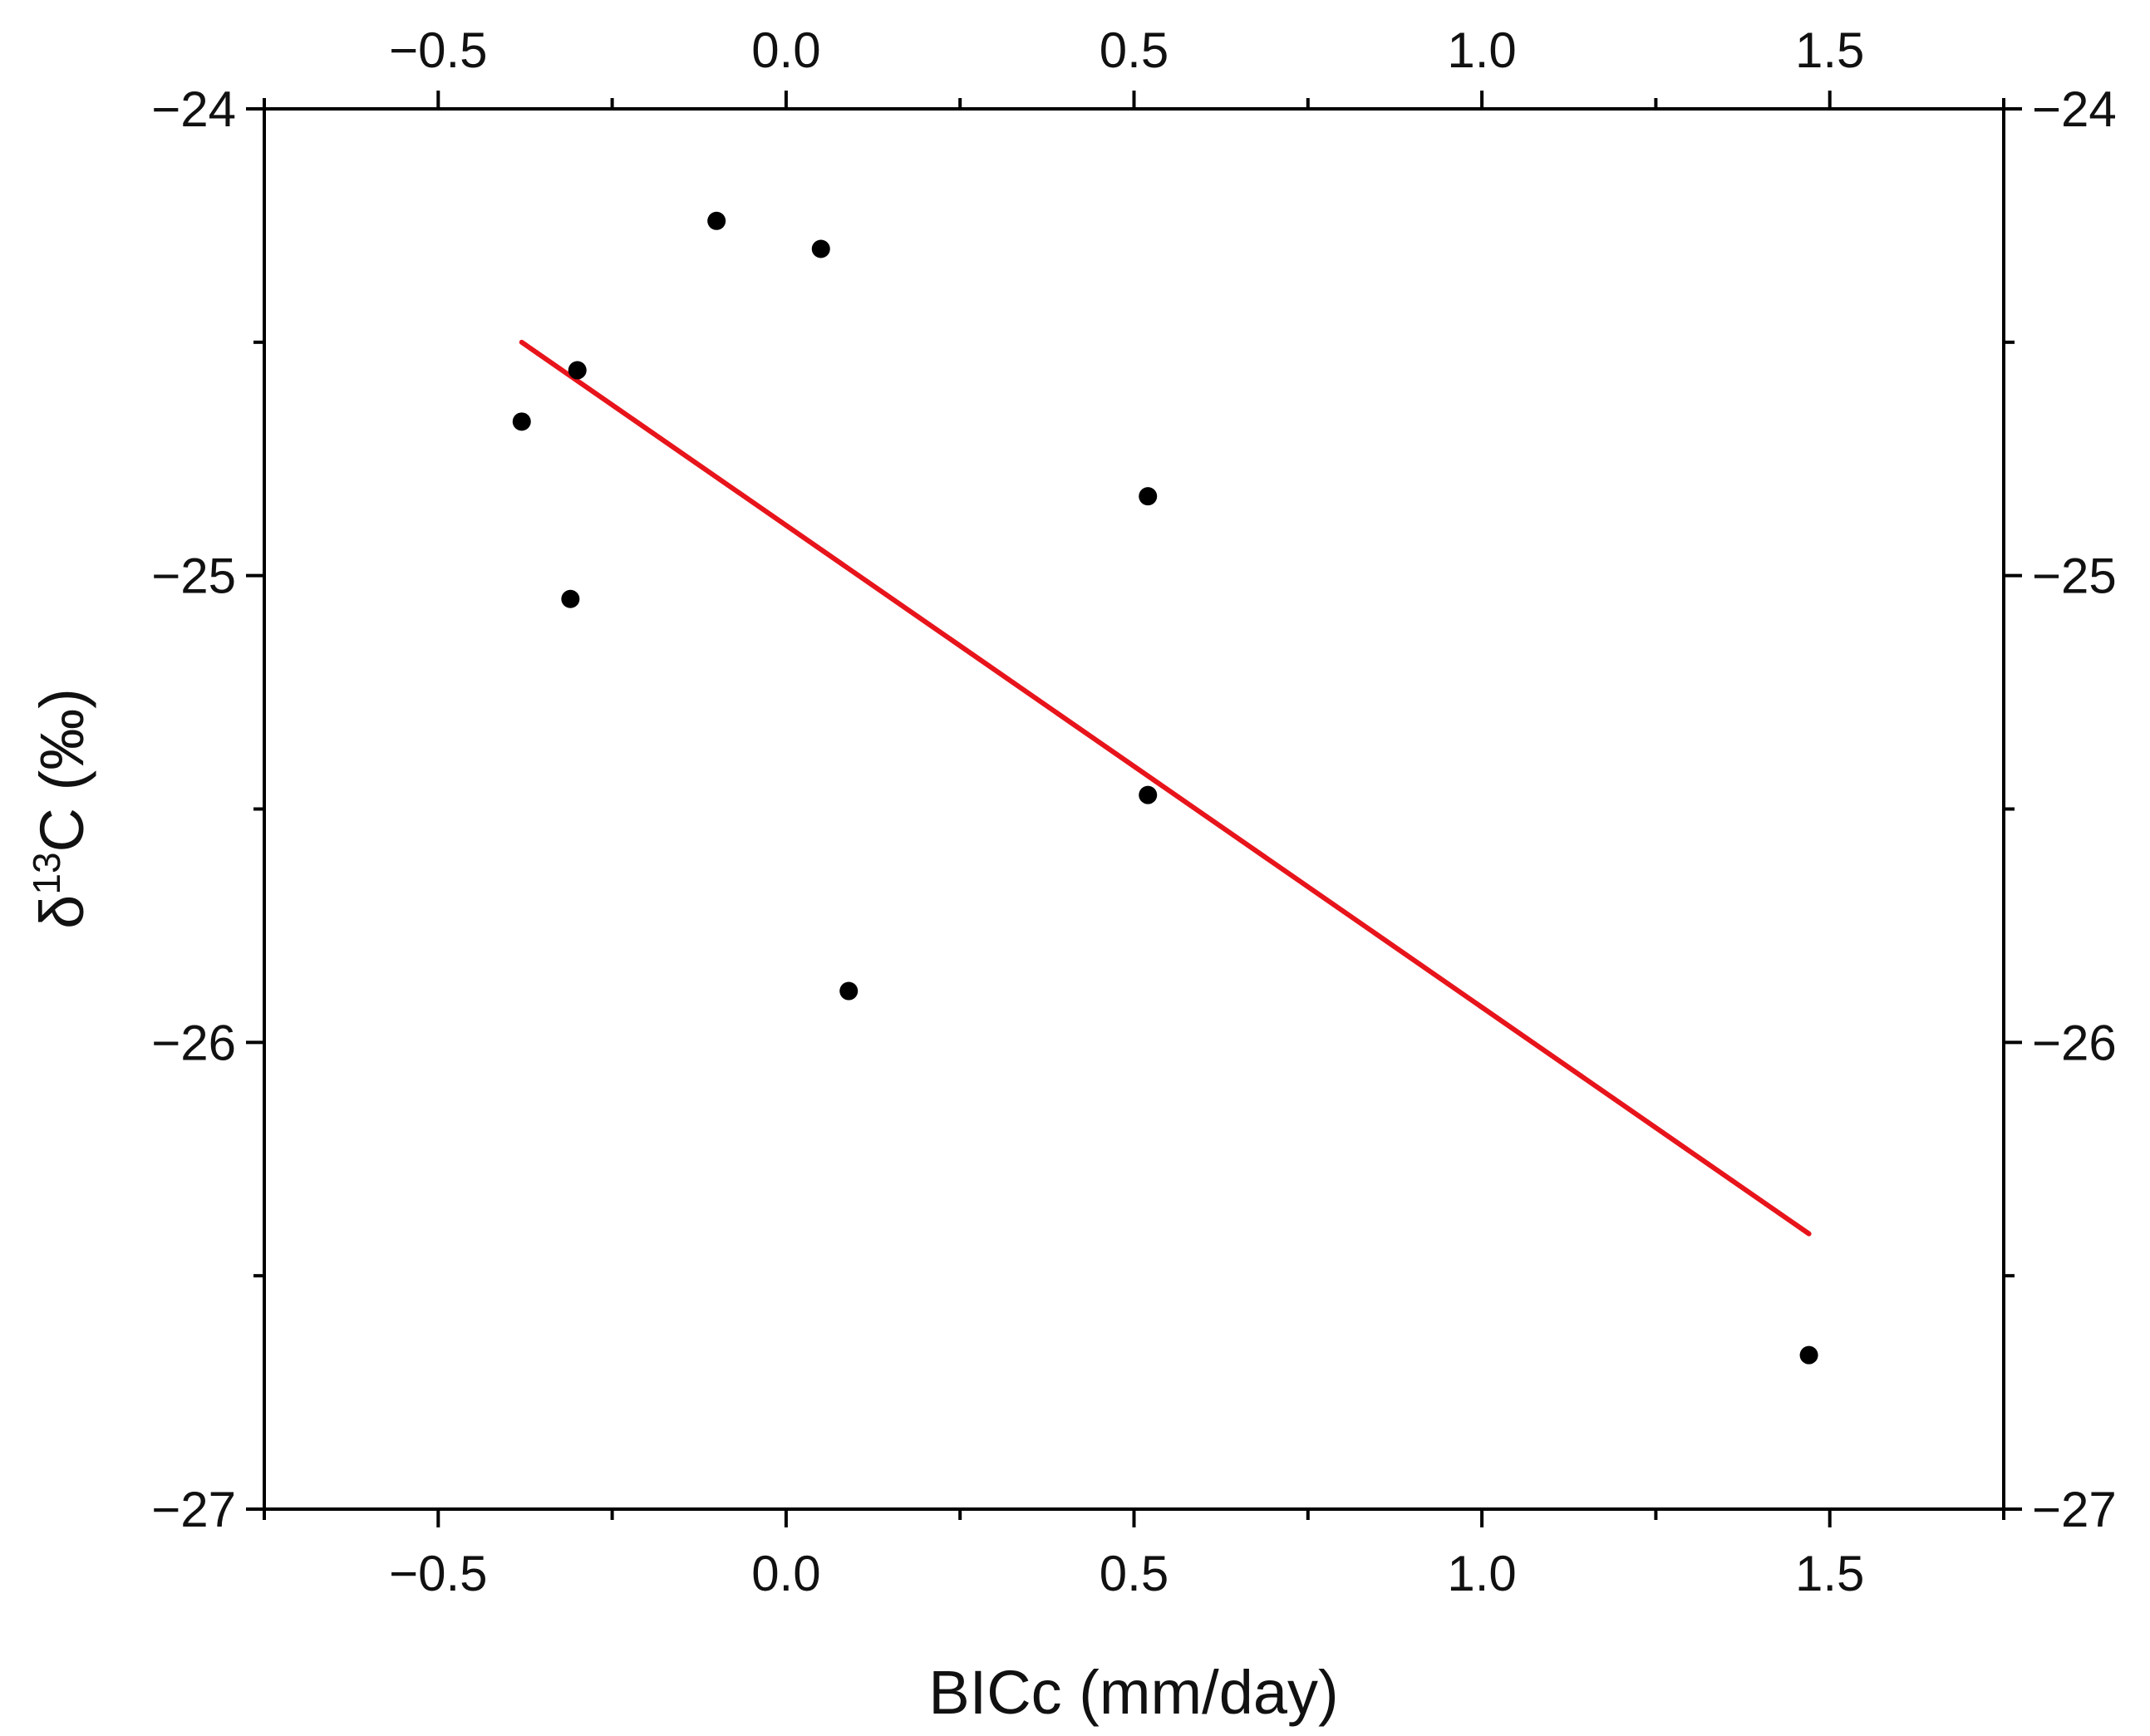 Image resolution: width=2150 pixels, height=1736 pixels. Describe the element at coordinates (61, 912) in the screenshot. I see `y-axis-title-prefix: δ` at that location.